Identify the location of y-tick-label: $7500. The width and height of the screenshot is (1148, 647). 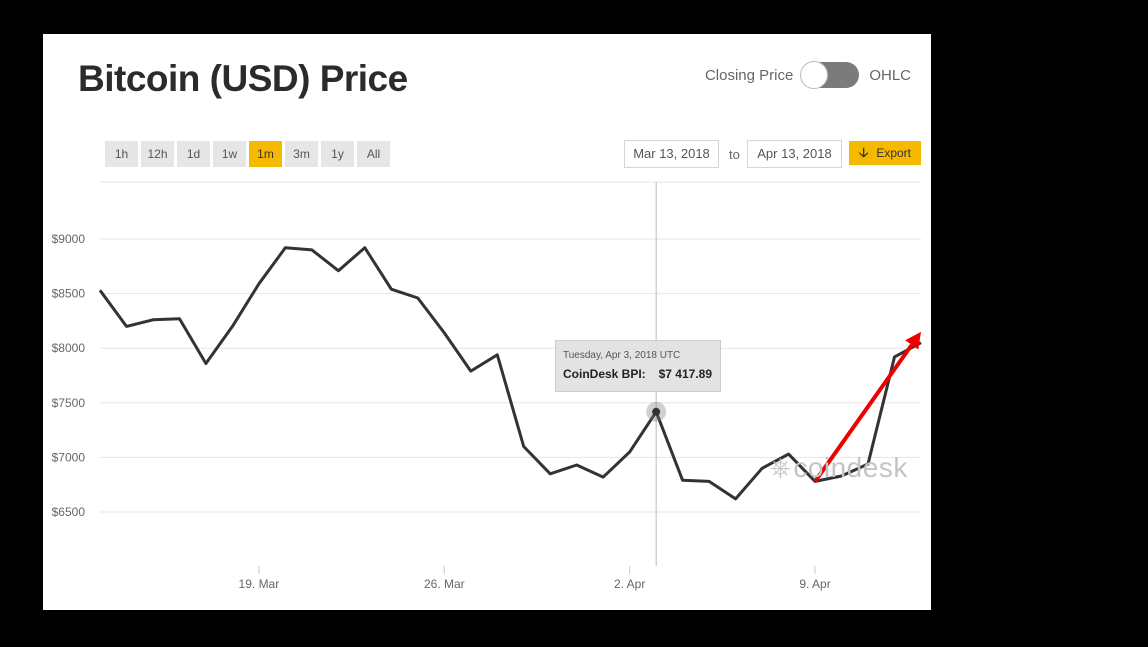
(69, 403).